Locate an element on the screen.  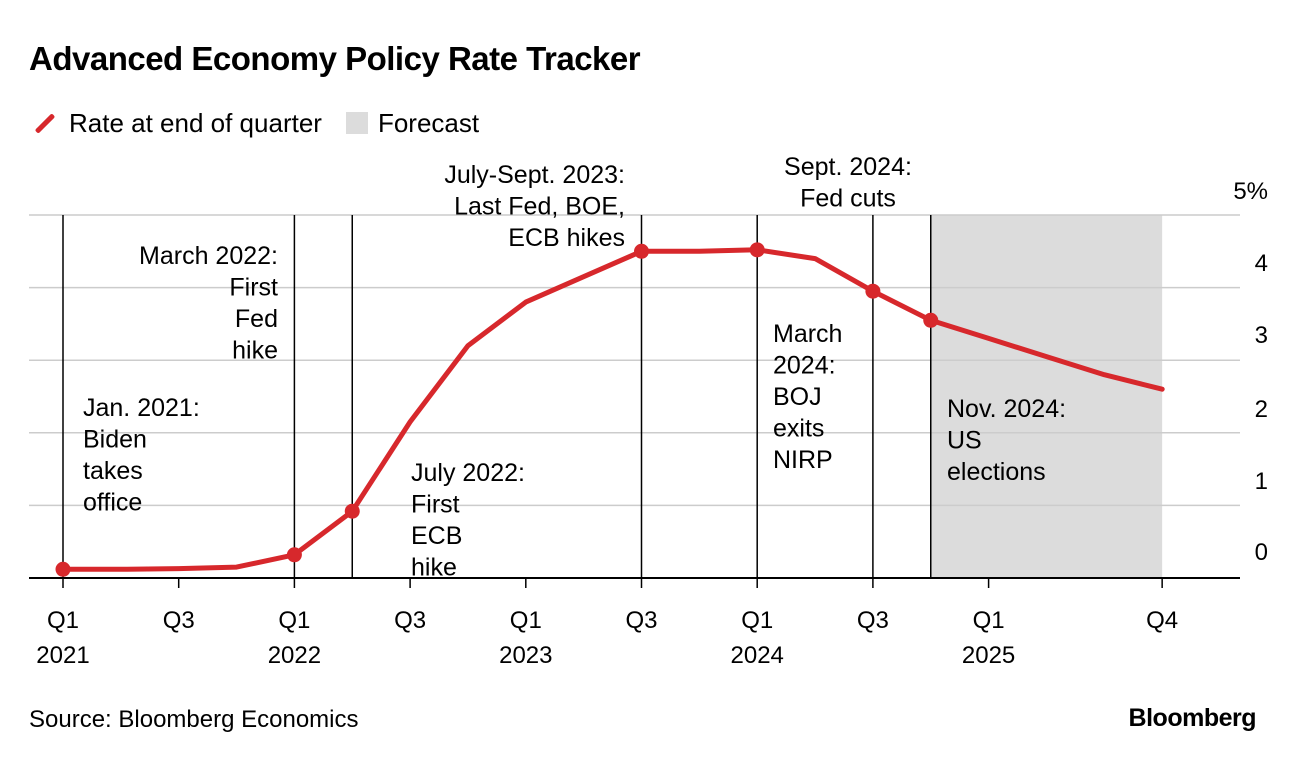
annotation-line: BOJ is located at coordinates (797, 397).